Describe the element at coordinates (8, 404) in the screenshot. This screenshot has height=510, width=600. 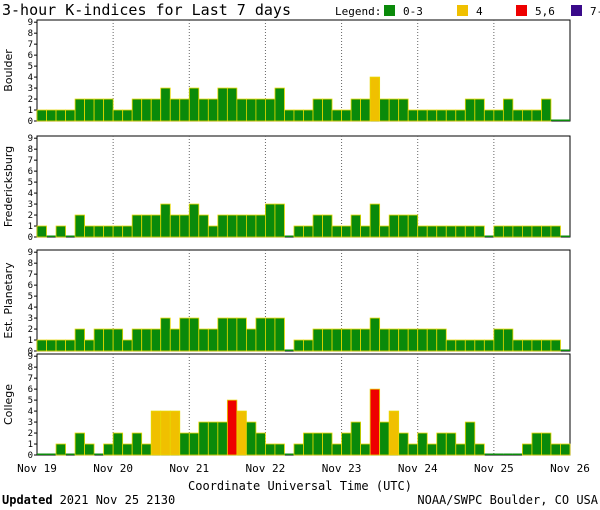
I see `panel-label: College` at that location.